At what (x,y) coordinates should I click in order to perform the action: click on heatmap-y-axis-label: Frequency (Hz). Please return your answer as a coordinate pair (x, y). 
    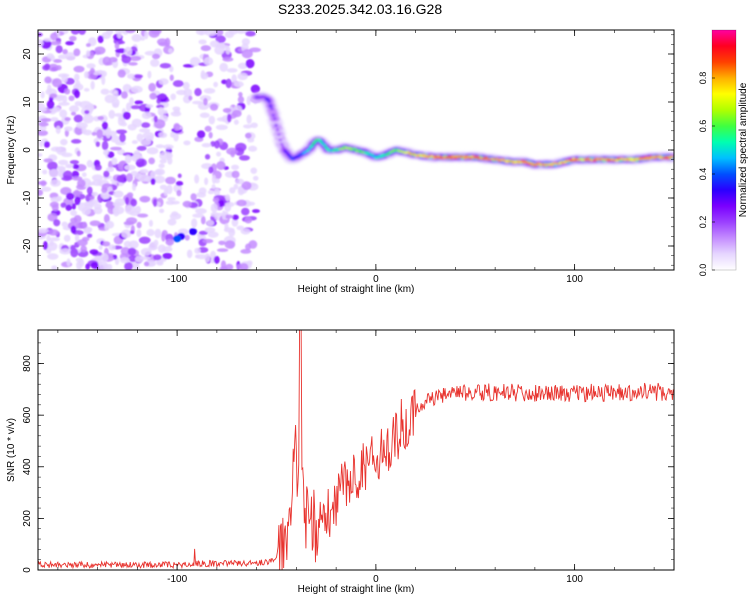
    Looking at the image, I should click on (11, 150).